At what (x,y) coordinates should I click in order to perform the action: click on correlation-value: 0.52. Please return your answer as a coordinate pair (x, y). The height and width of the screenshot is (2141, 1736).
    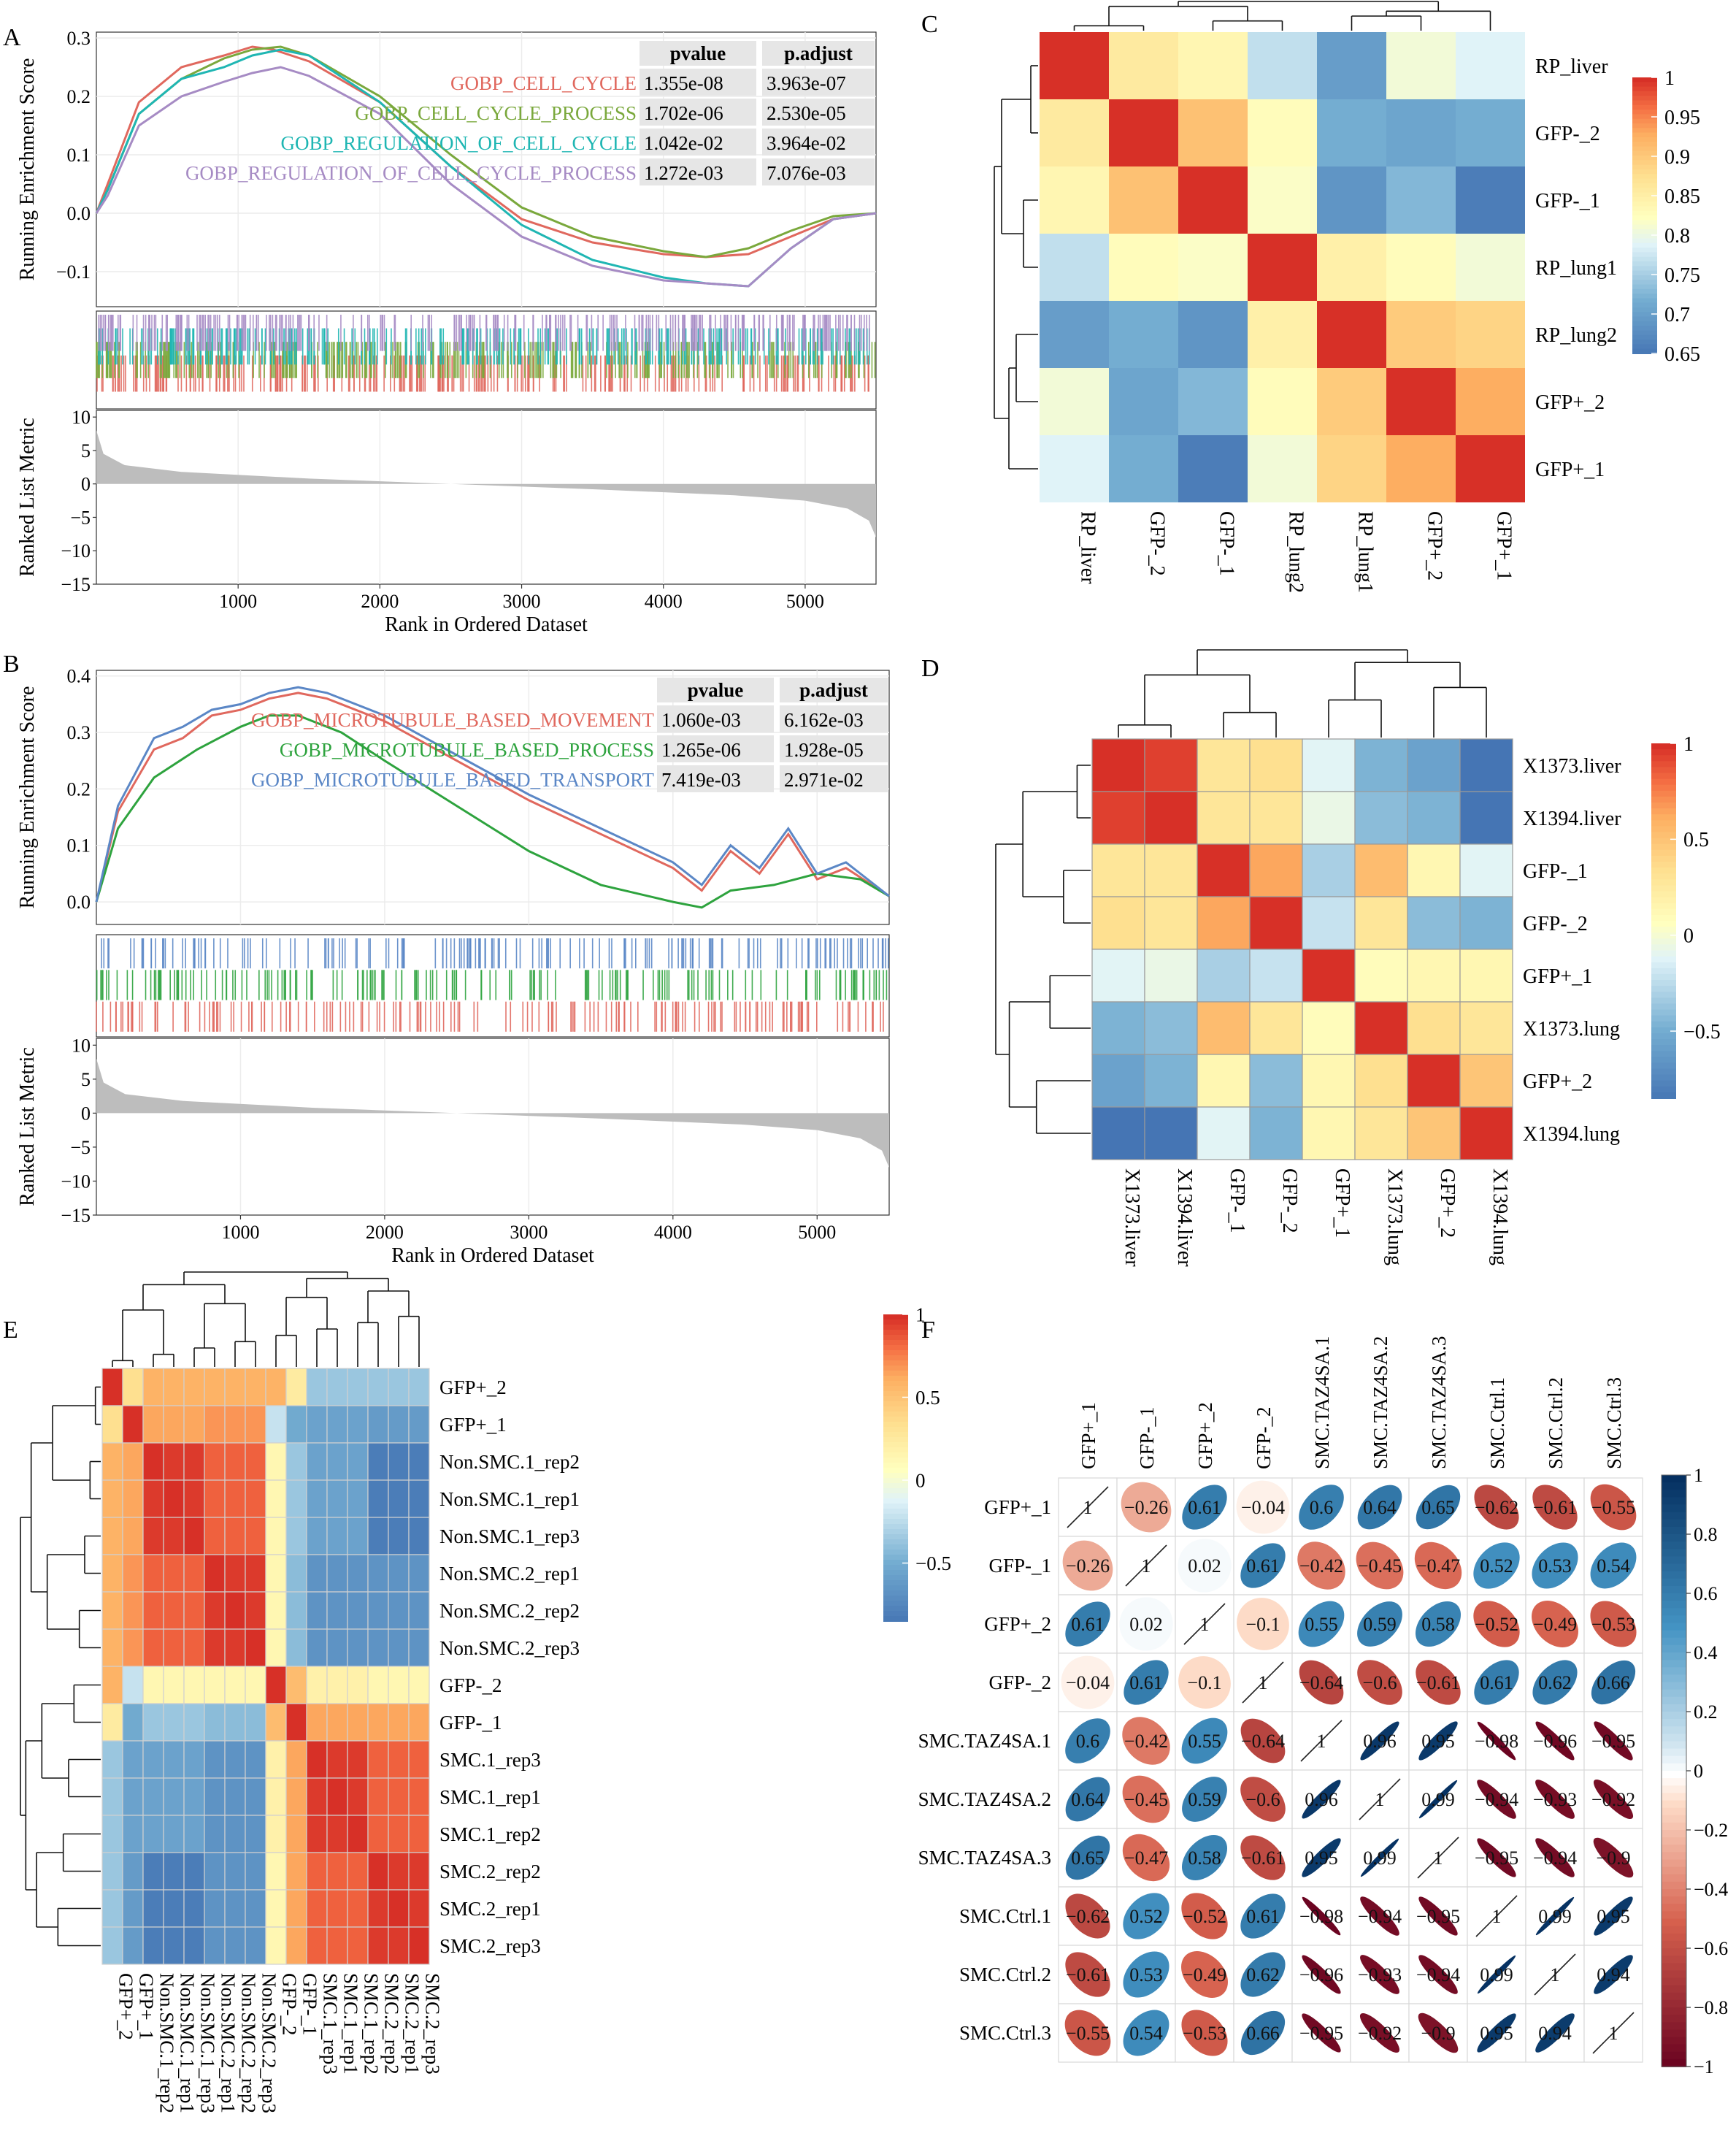
    Looking at the image, I should click on (1496, 1566).